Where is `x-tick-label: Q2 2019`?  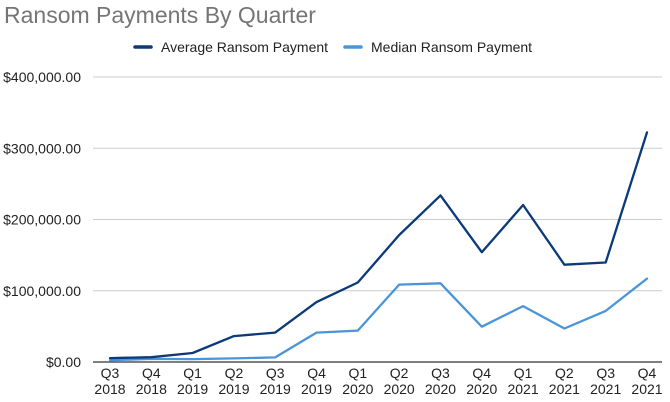 x-tick-label: Q2 2019 is located at coordinates (233, 381).